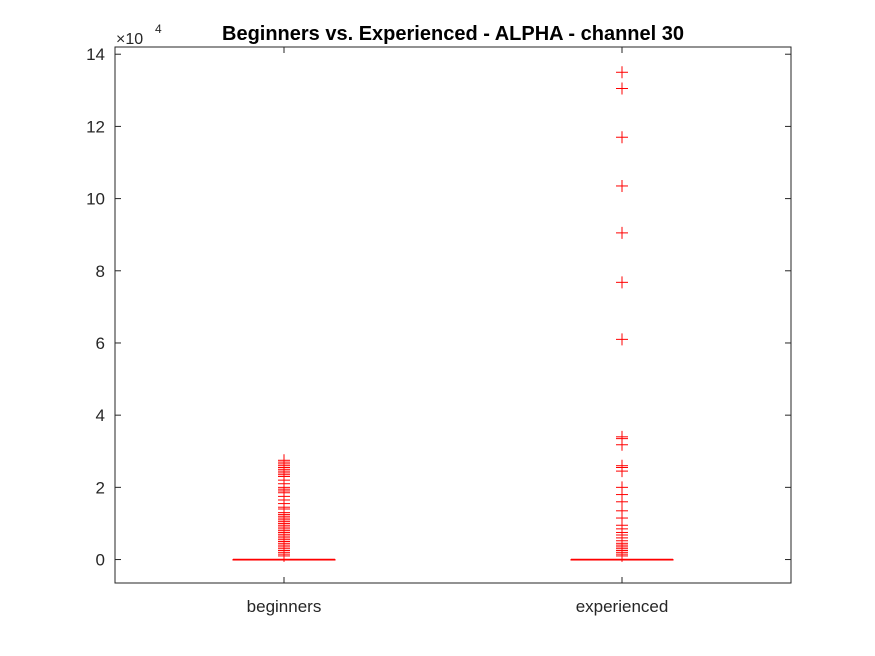  I want to click on exponent-power: 4, so click(158, 29).